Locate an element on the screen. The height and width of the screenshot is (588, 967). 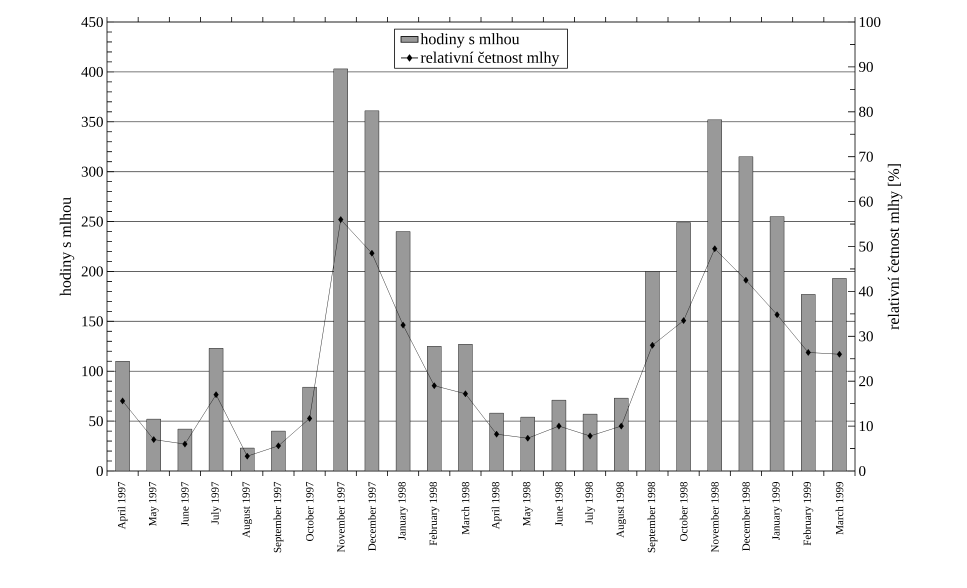
x-tick-label: November 1998 is located at coordinates (714, 517).